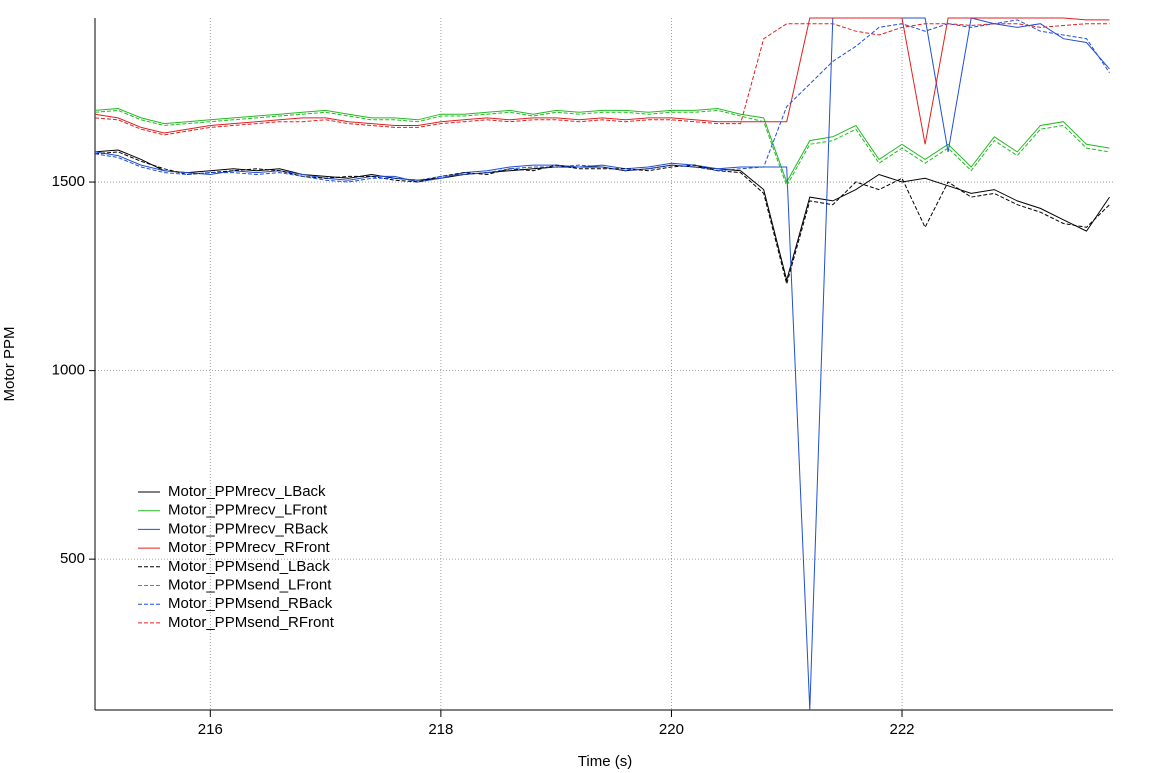 The image size is (1156, 773). I want to click on legend-label: Motor_PPMsend_RFront, so click(251, 622).